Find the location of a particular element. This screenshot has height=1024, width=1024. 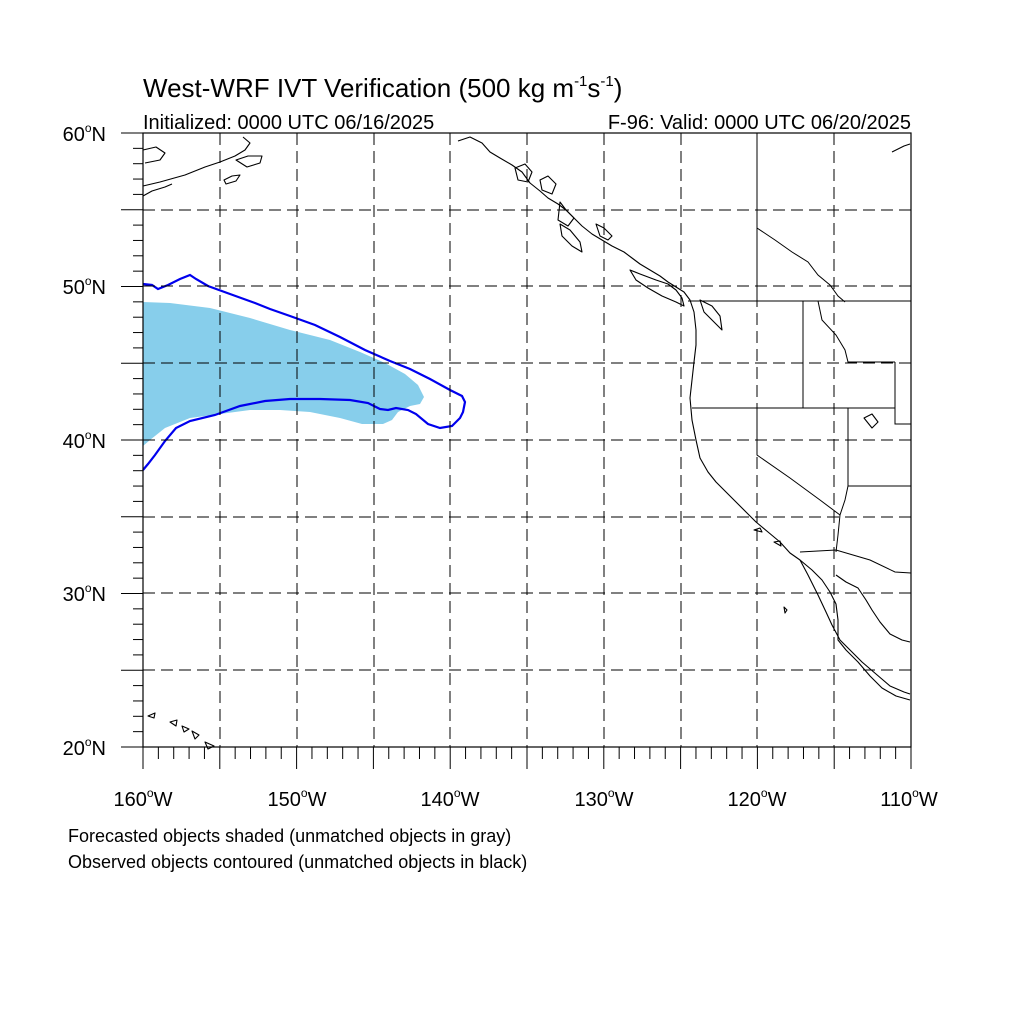

latitude-labels: 60oN 50oN 40oN 30oN 20oN is located at coordinates (84, 440).